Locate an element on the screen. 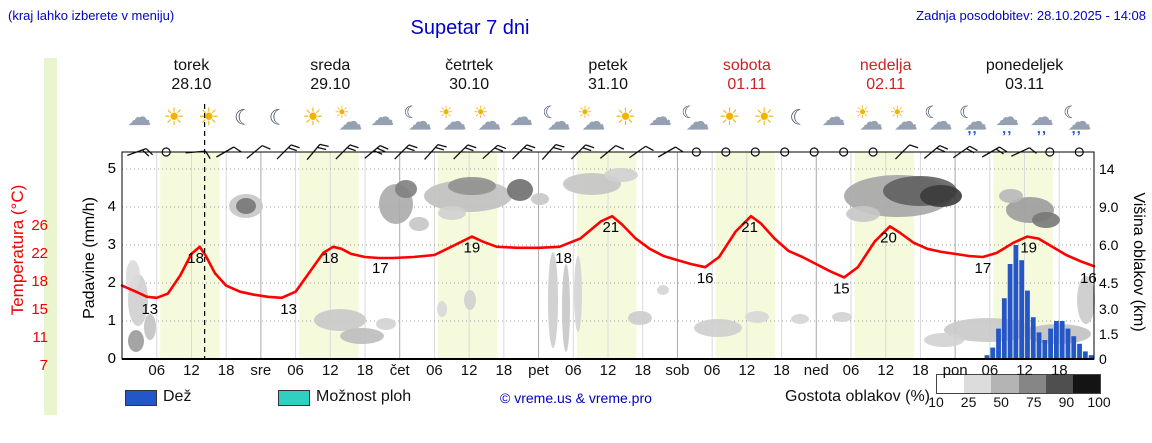 The width and height of the screenshot is (1152, 443). cloud-height-axis-tick: 0 is located at coordinates (1103, 359).